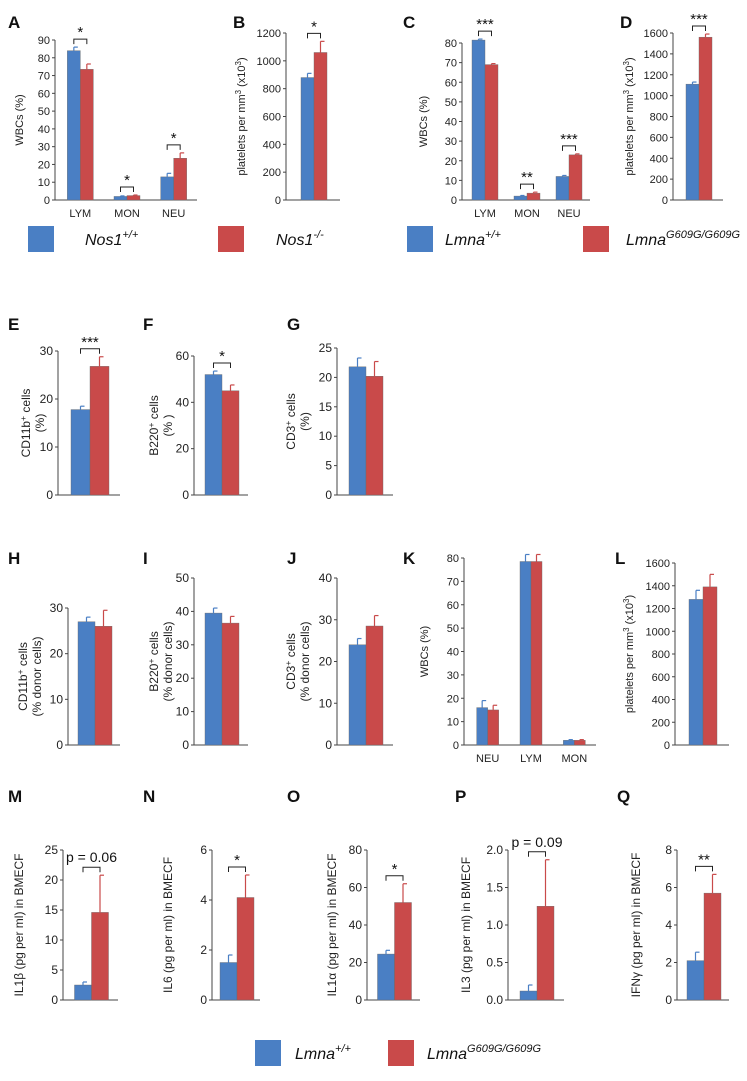  I want to click on y-axis-label: platelets per mm3 (x103), so click(629, 654).